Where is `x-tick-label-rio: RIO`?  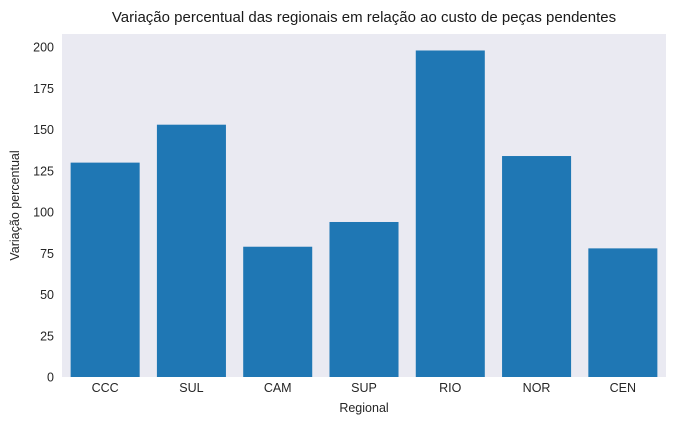 x-tick-label-rio: RIO is located at coordinates (450, 388).